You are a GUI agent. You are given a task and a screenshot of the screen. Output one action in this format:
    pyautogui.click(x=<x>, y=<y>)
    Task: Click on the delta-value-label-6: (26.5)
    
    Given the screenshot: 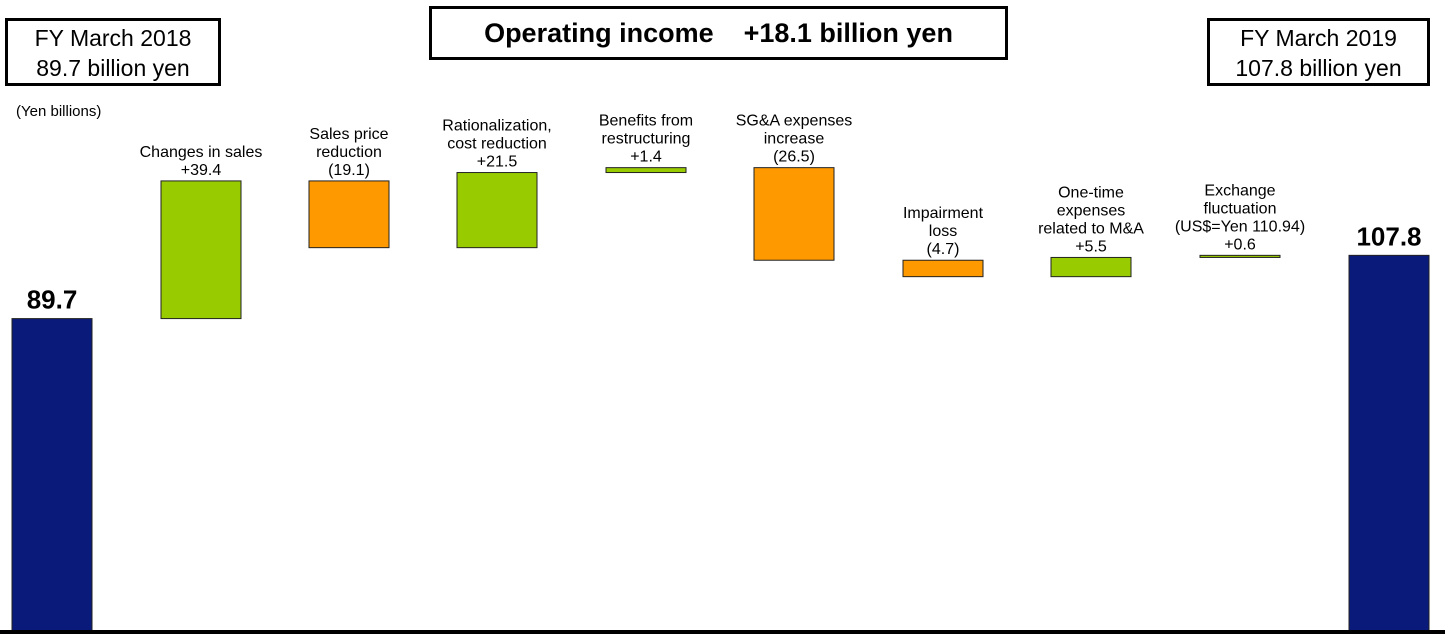 What is the action you would take?
    pyautogui.click(x=794, y=157)
    